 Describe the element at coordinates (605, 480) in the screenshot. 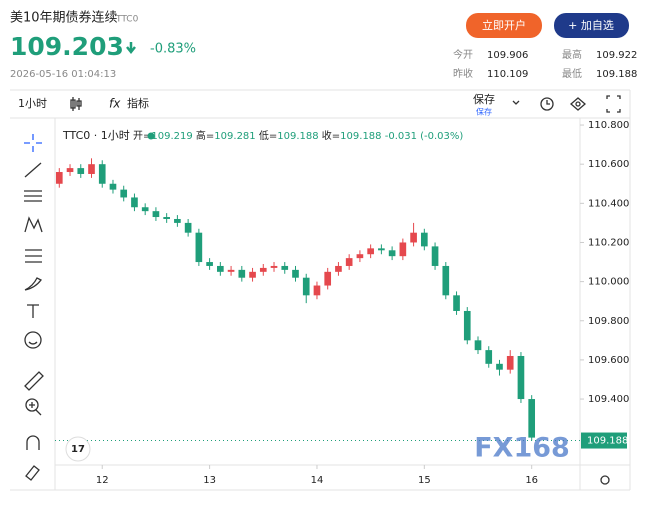

I see `settings-icon` at that location.